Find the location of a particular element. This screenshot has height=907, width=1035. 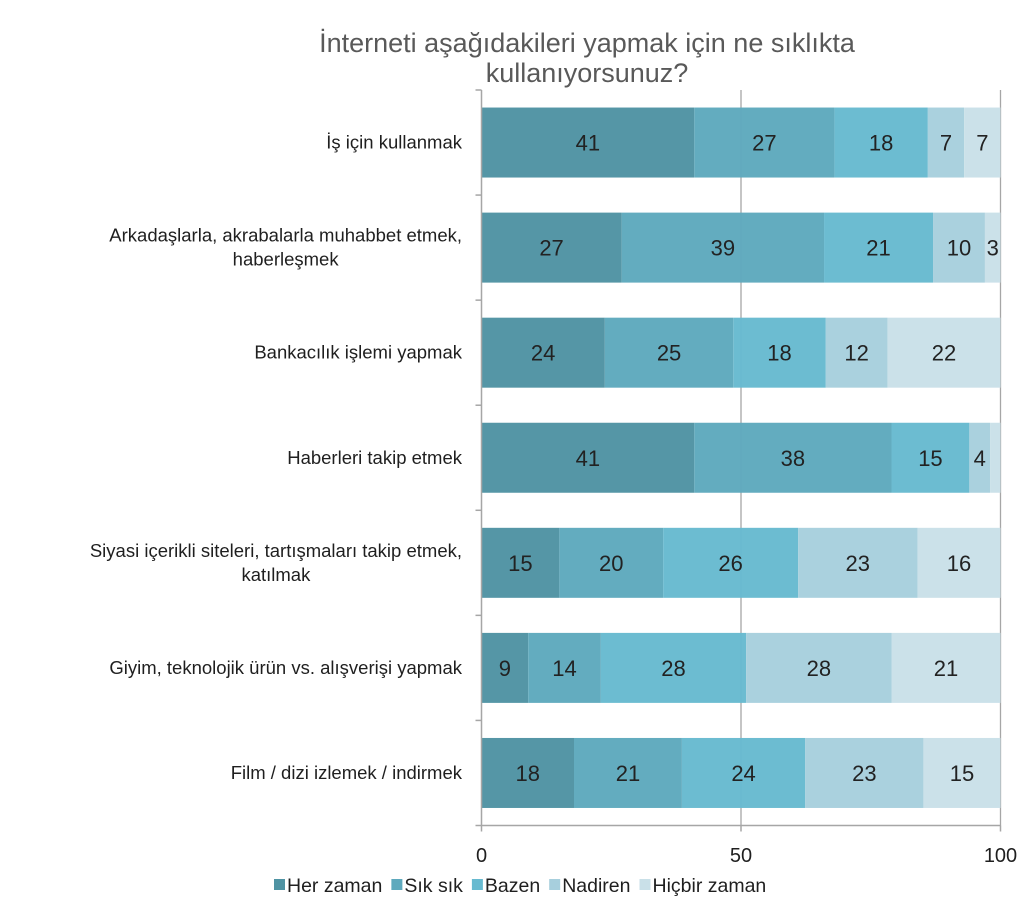

data-label: 3 is located at coordinates (993, 248).